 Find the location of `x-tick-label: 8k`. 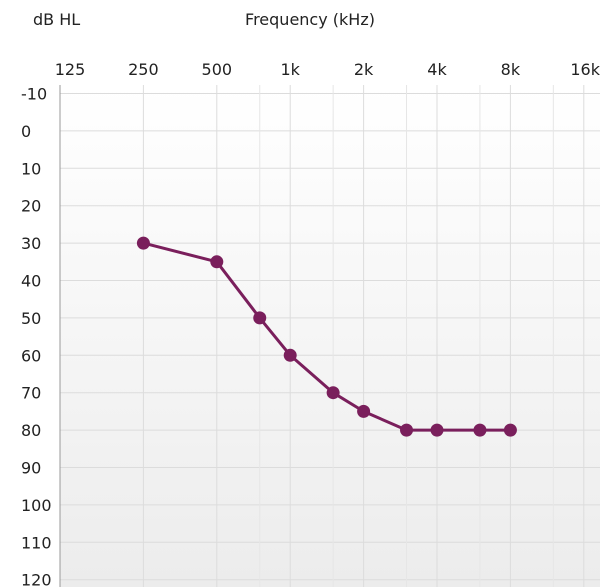

x-tick-label: 8k is located at coordinates (511, 69).